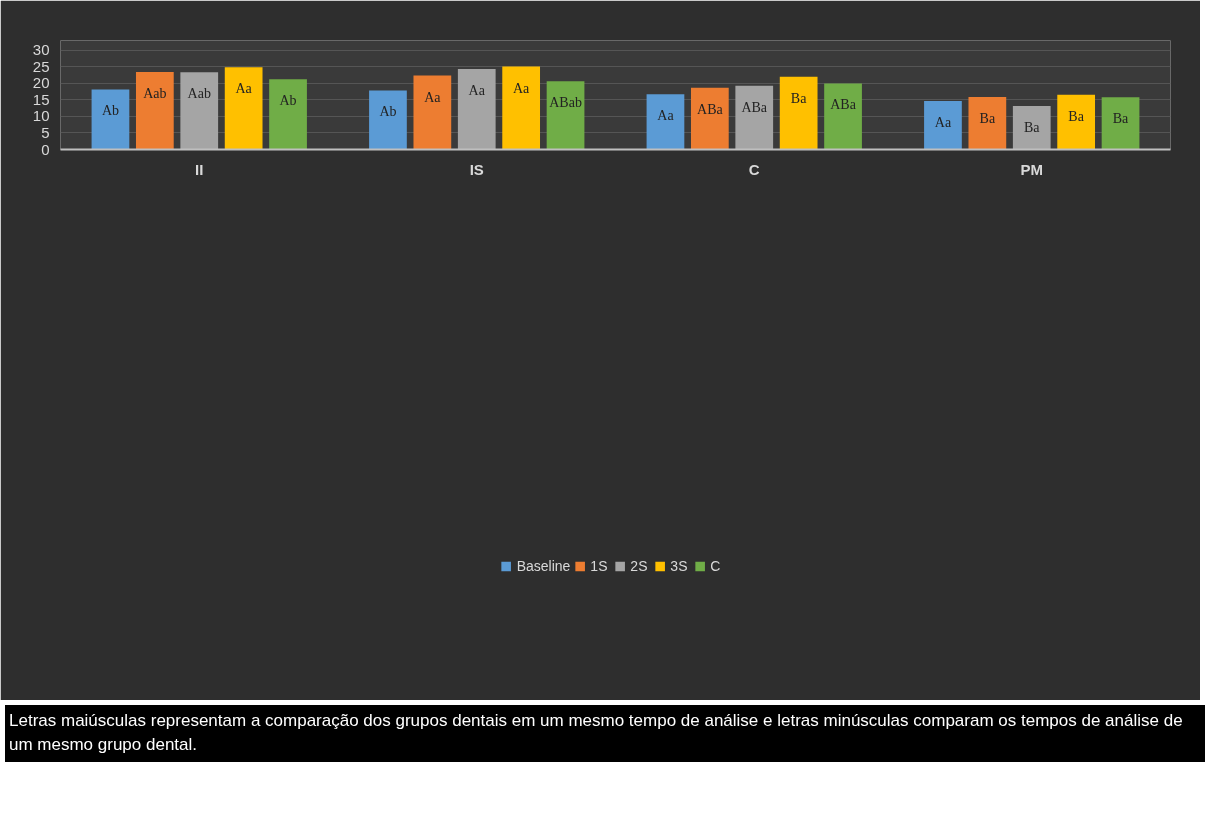  I want to click on x-tick-label: IS, so click(476, 169).